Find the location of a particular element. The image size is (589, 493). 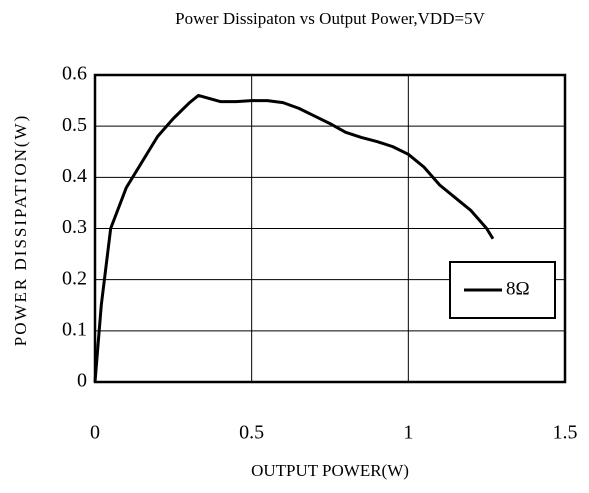

y-tick-label: 0.4 is located at coordinates (74, 176).